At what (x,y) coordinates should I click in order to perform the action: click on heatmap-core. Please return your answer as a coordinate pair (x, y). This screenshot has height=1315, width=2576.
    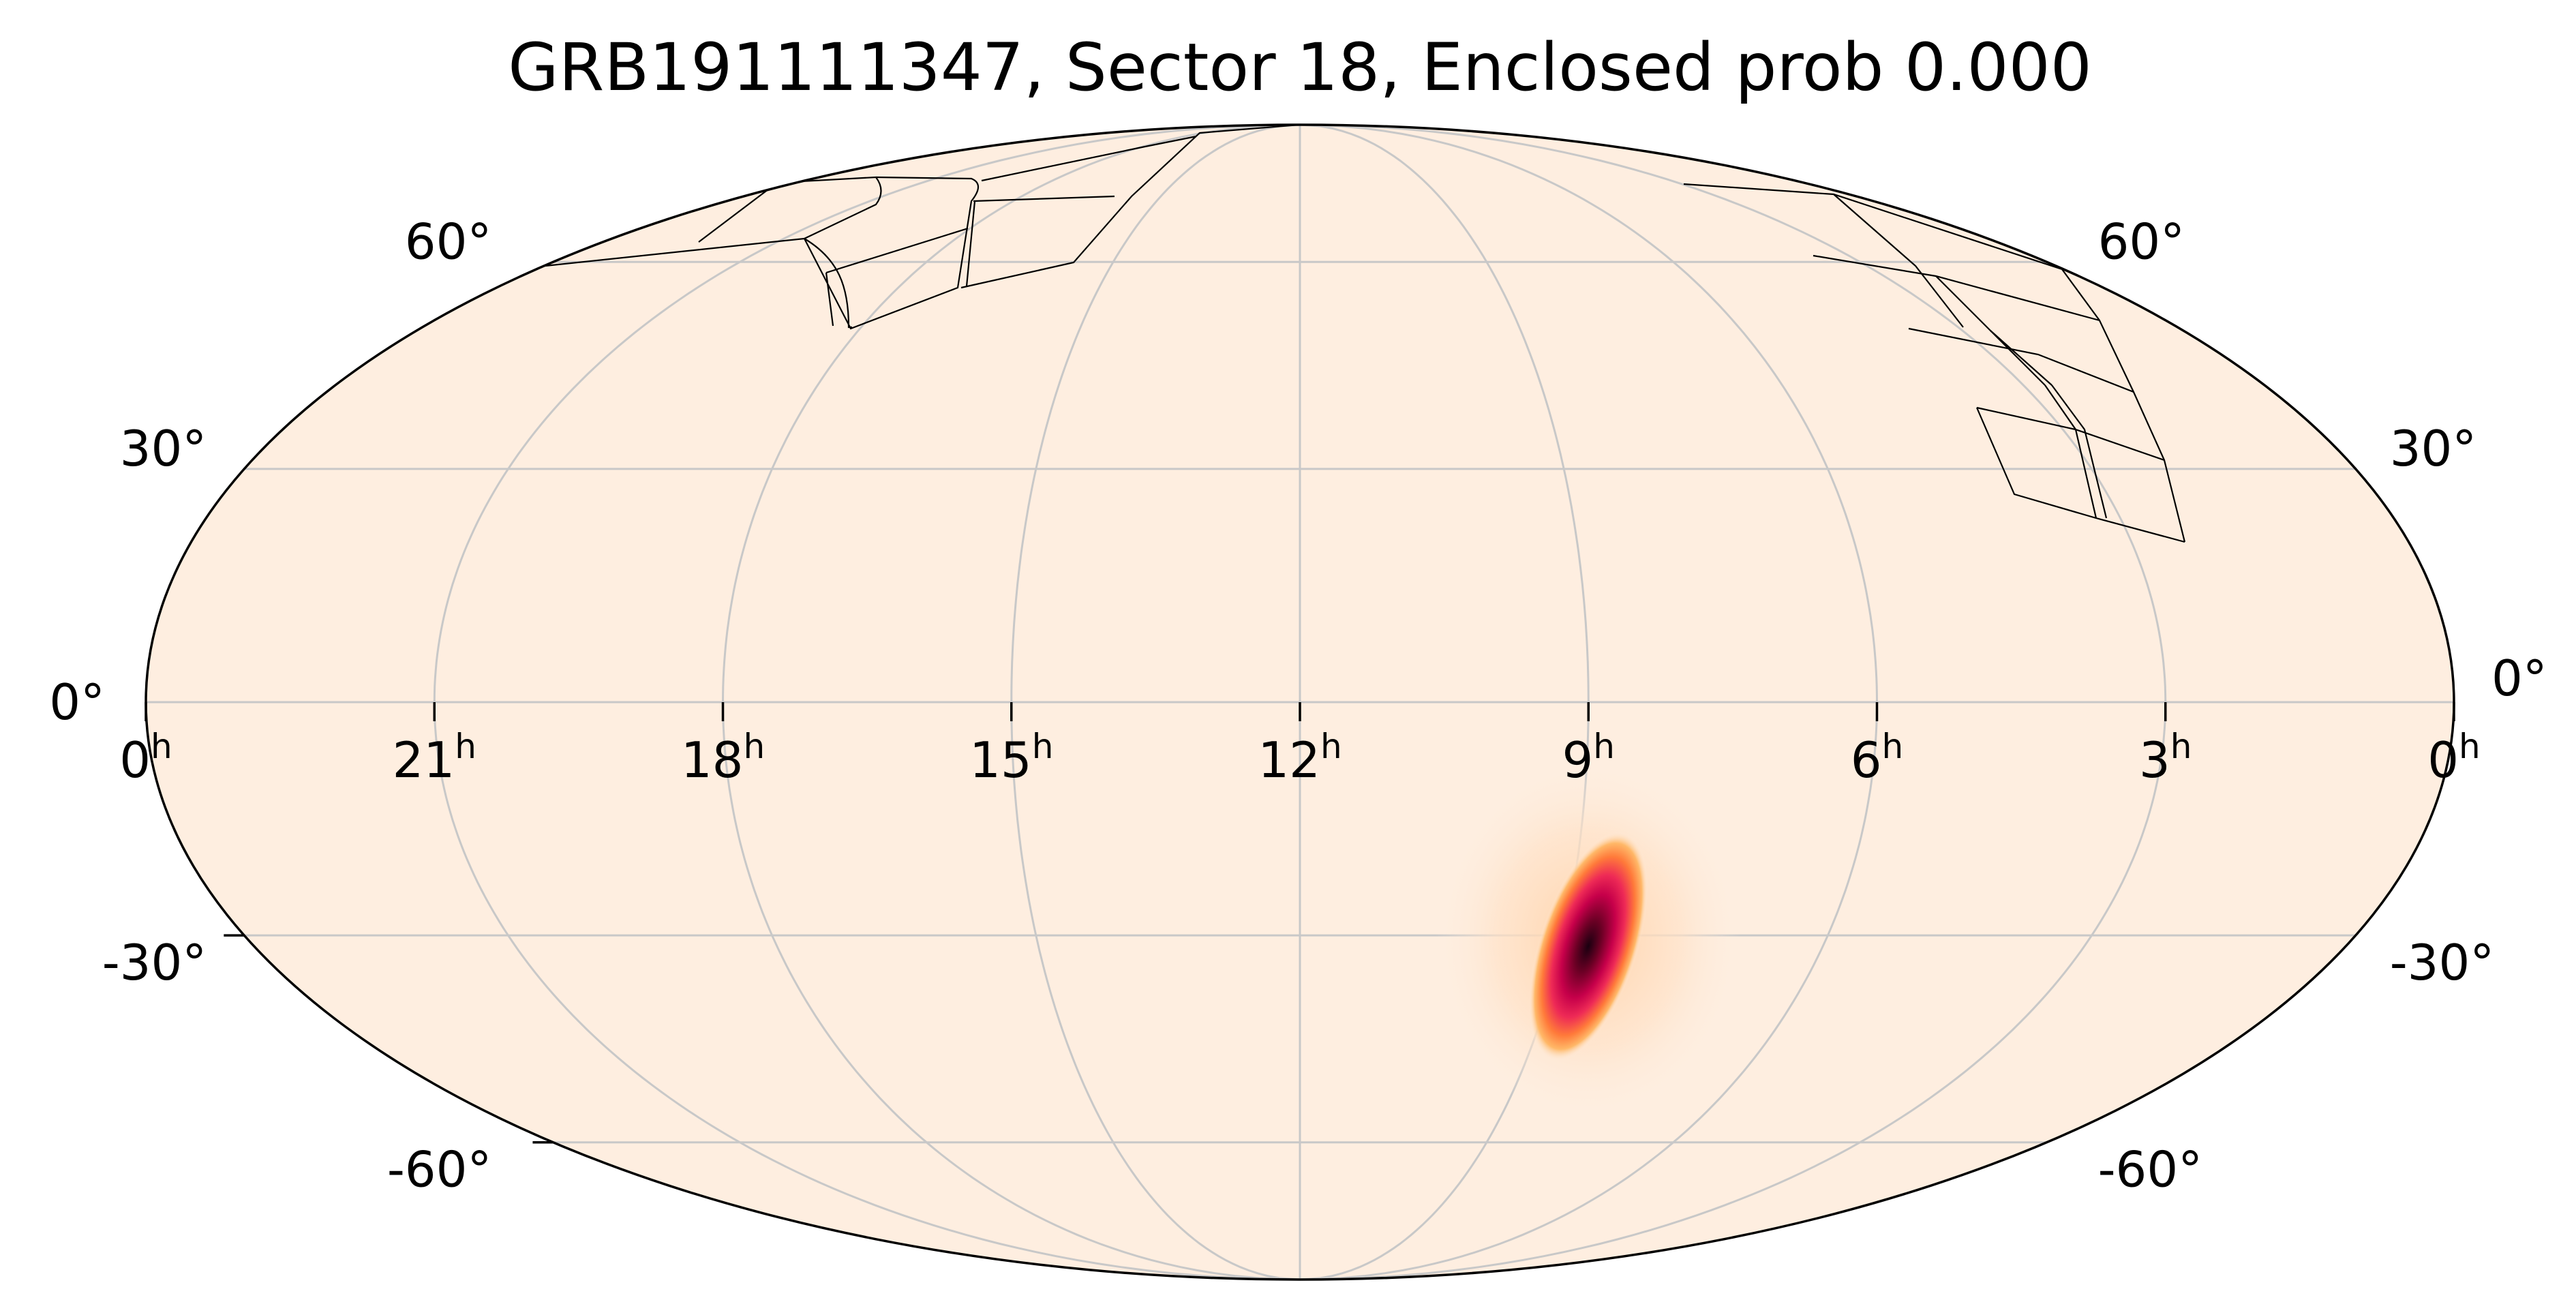
    Looking at the image, I should click on (1588, 946).